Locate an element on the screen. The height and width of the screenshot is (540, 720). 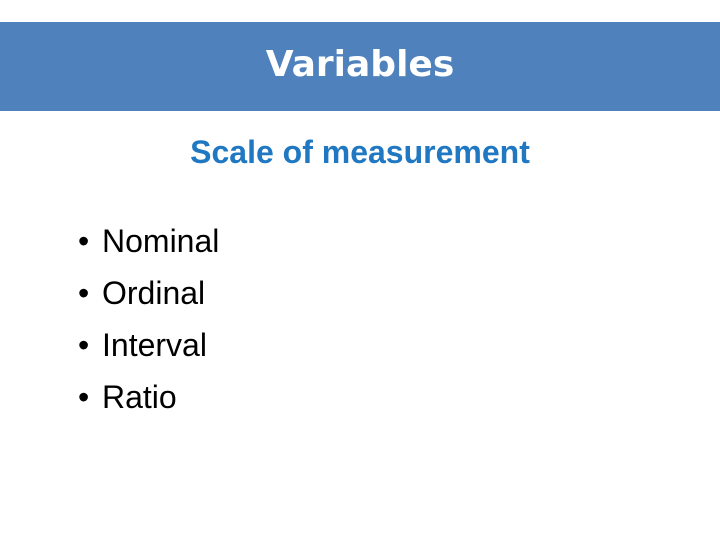
list-item: • Ordinal is located at coordinates (148, 293).